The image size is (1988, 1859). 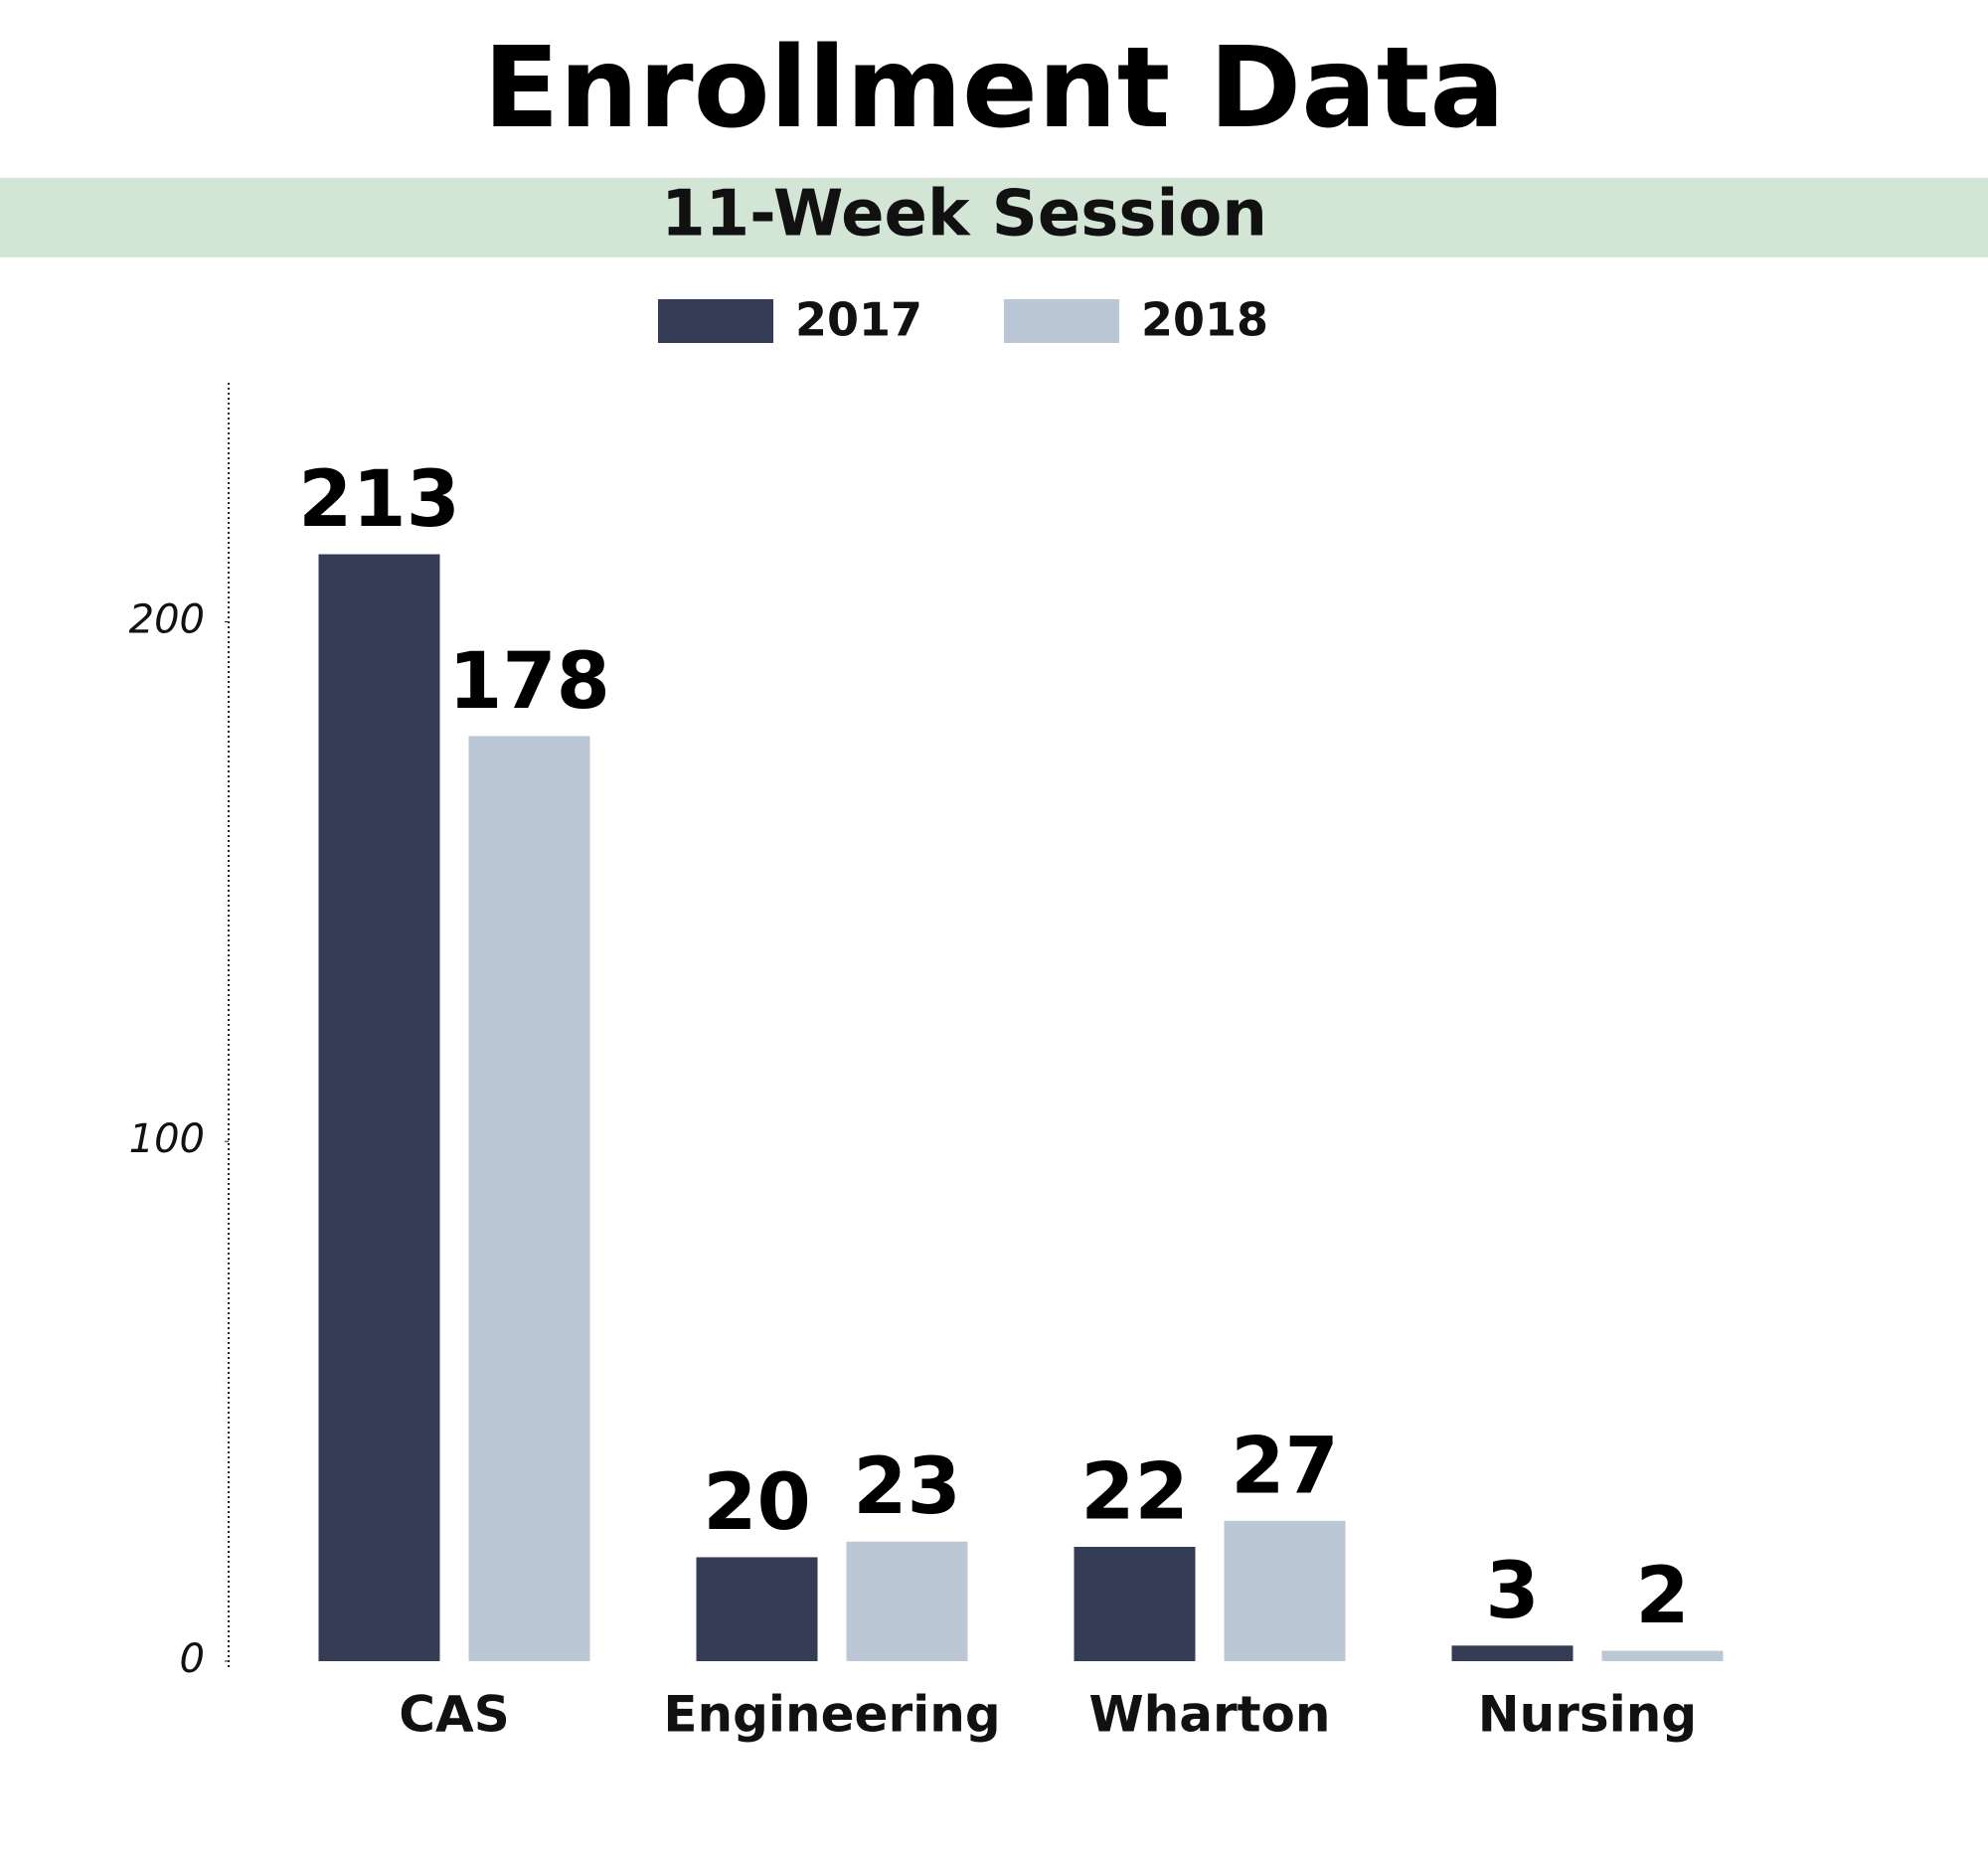 What do you see at coordinates (454, 1715) in the screenshot?
I see `x-tick-label: CAS` at bounding box center [454, 1715].